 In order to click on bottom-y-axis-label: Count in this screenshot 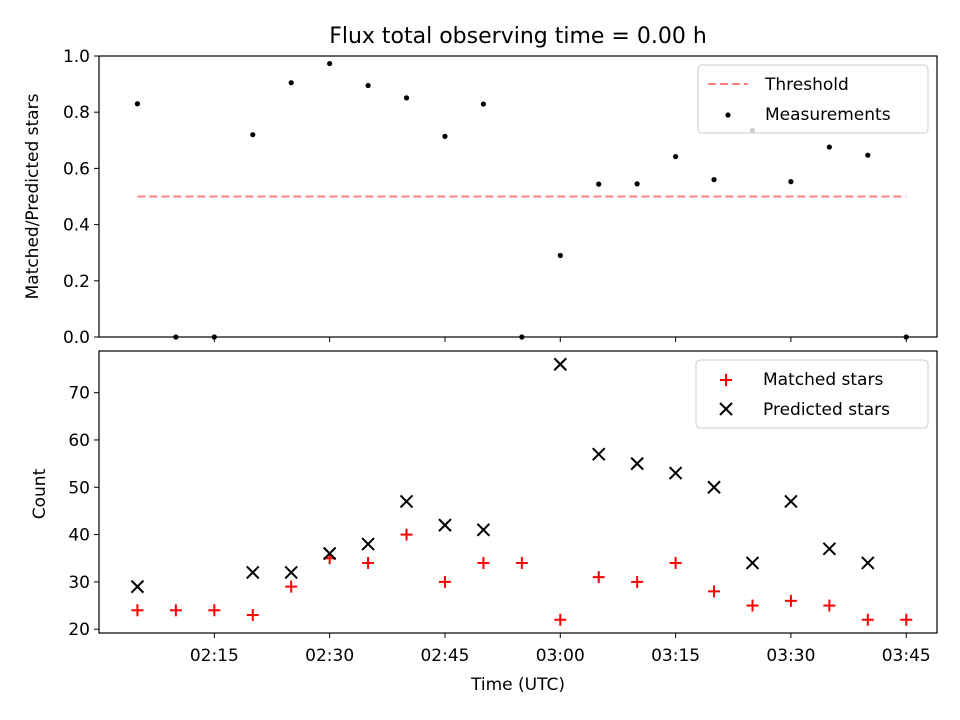, I will do `click(40, 493)`.